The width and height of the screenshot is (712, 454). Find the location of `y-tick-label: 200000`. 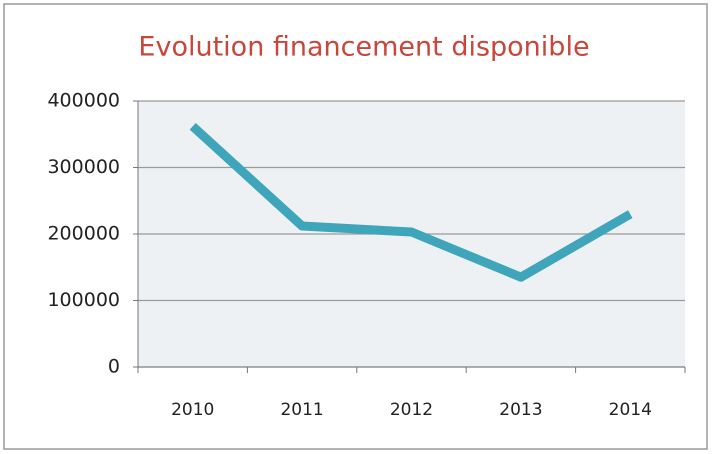

y-tick-label: 200000 is located at coordinates (83, 234).